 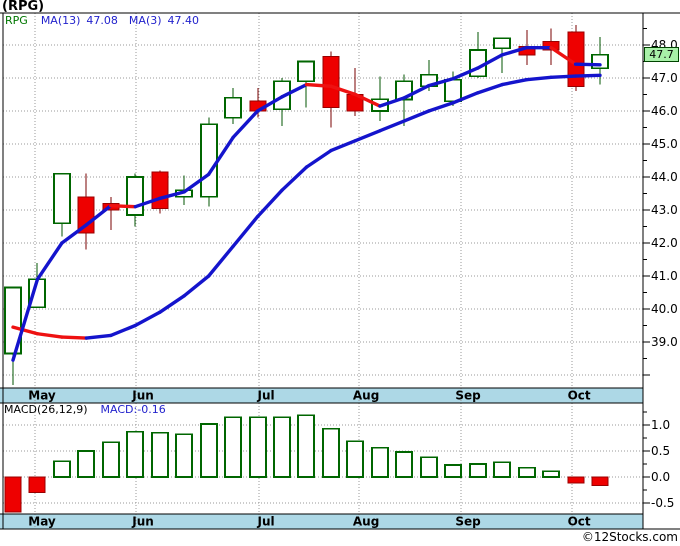 I want to click on macd-legend: MACD(26,12,9) MACD:-0.16, so click(x=85, y=409).